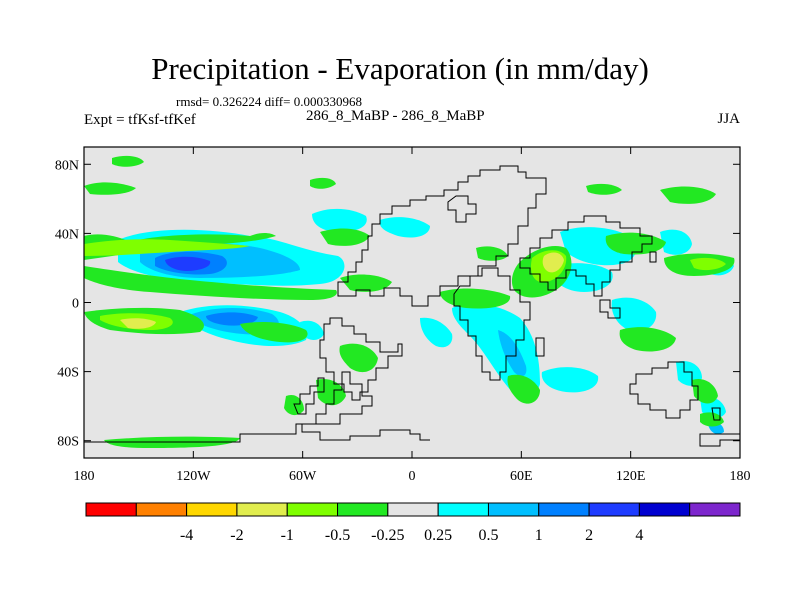  I want to click on outline-southeast-asia, so click(610, 309).